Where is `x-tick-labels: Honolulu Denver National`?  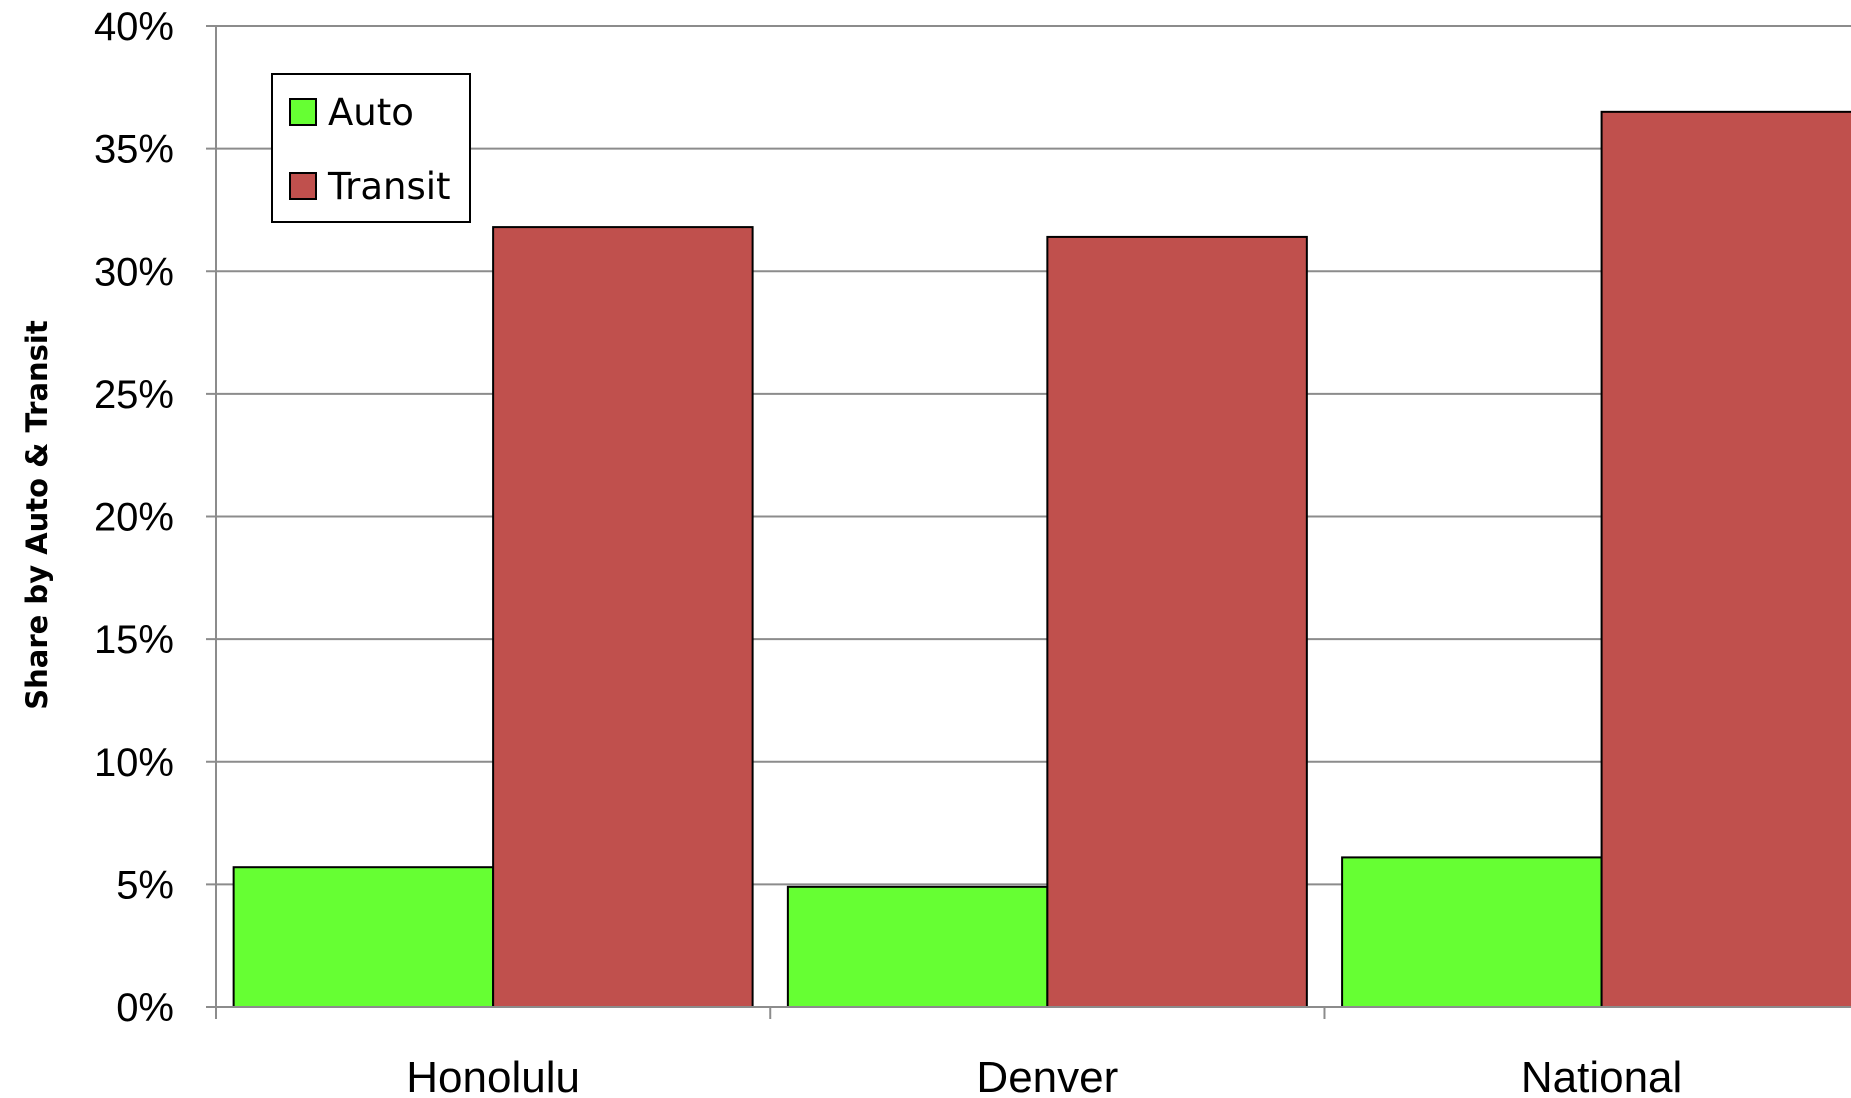 x-tick-labels: Honolulu Denver National is located at coordinates (1044, 1075).